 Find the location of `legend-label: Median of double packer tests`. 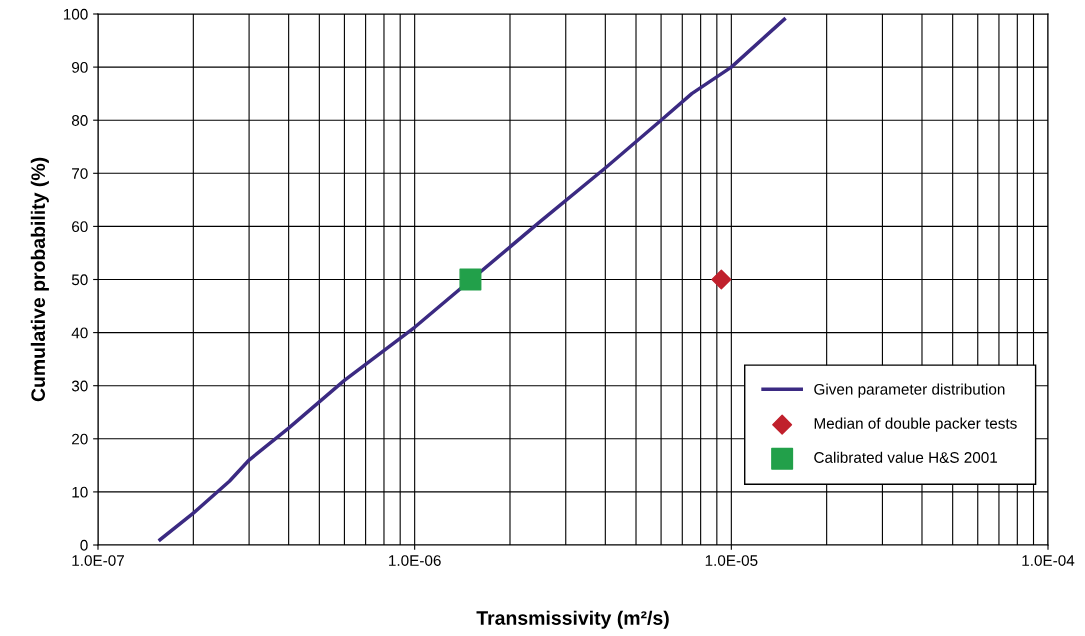

legend-label: Median of double packer tests is located at coordinates (915, 424).